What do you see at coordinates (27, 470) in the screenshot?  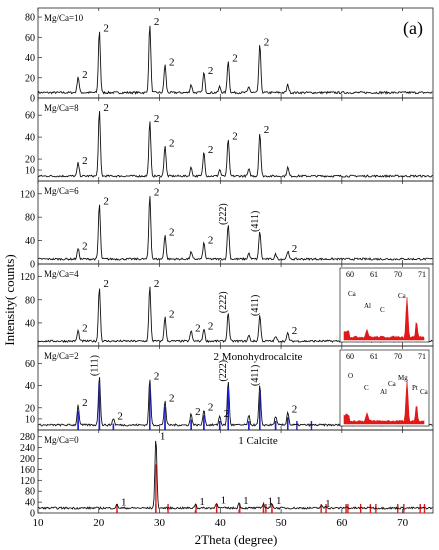 I see `y-tick-label: 160` at bounding box center [27, 470].